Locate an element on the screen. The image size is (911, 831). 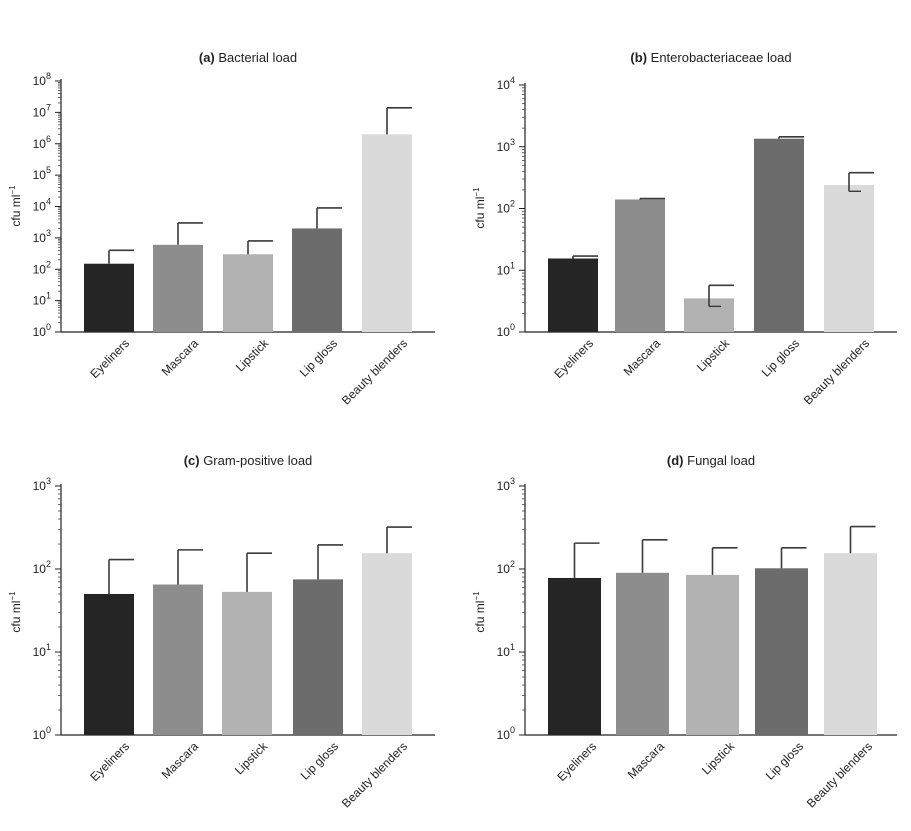
chart-title-text: Enterobacteriaceae load is located at coordinates (719, 57).